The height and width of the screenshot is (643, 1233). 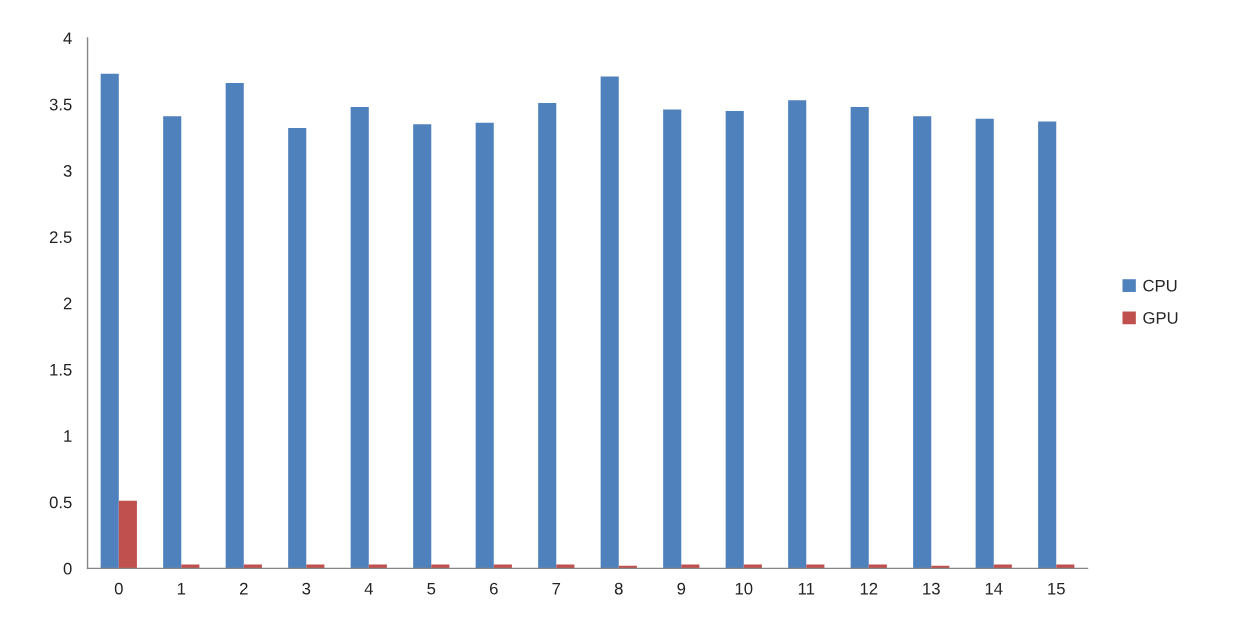 What do you see at coordinates (994, 588) in the screenshot?
I see `x-tick-label: 14` at bounding box center [994, 588].